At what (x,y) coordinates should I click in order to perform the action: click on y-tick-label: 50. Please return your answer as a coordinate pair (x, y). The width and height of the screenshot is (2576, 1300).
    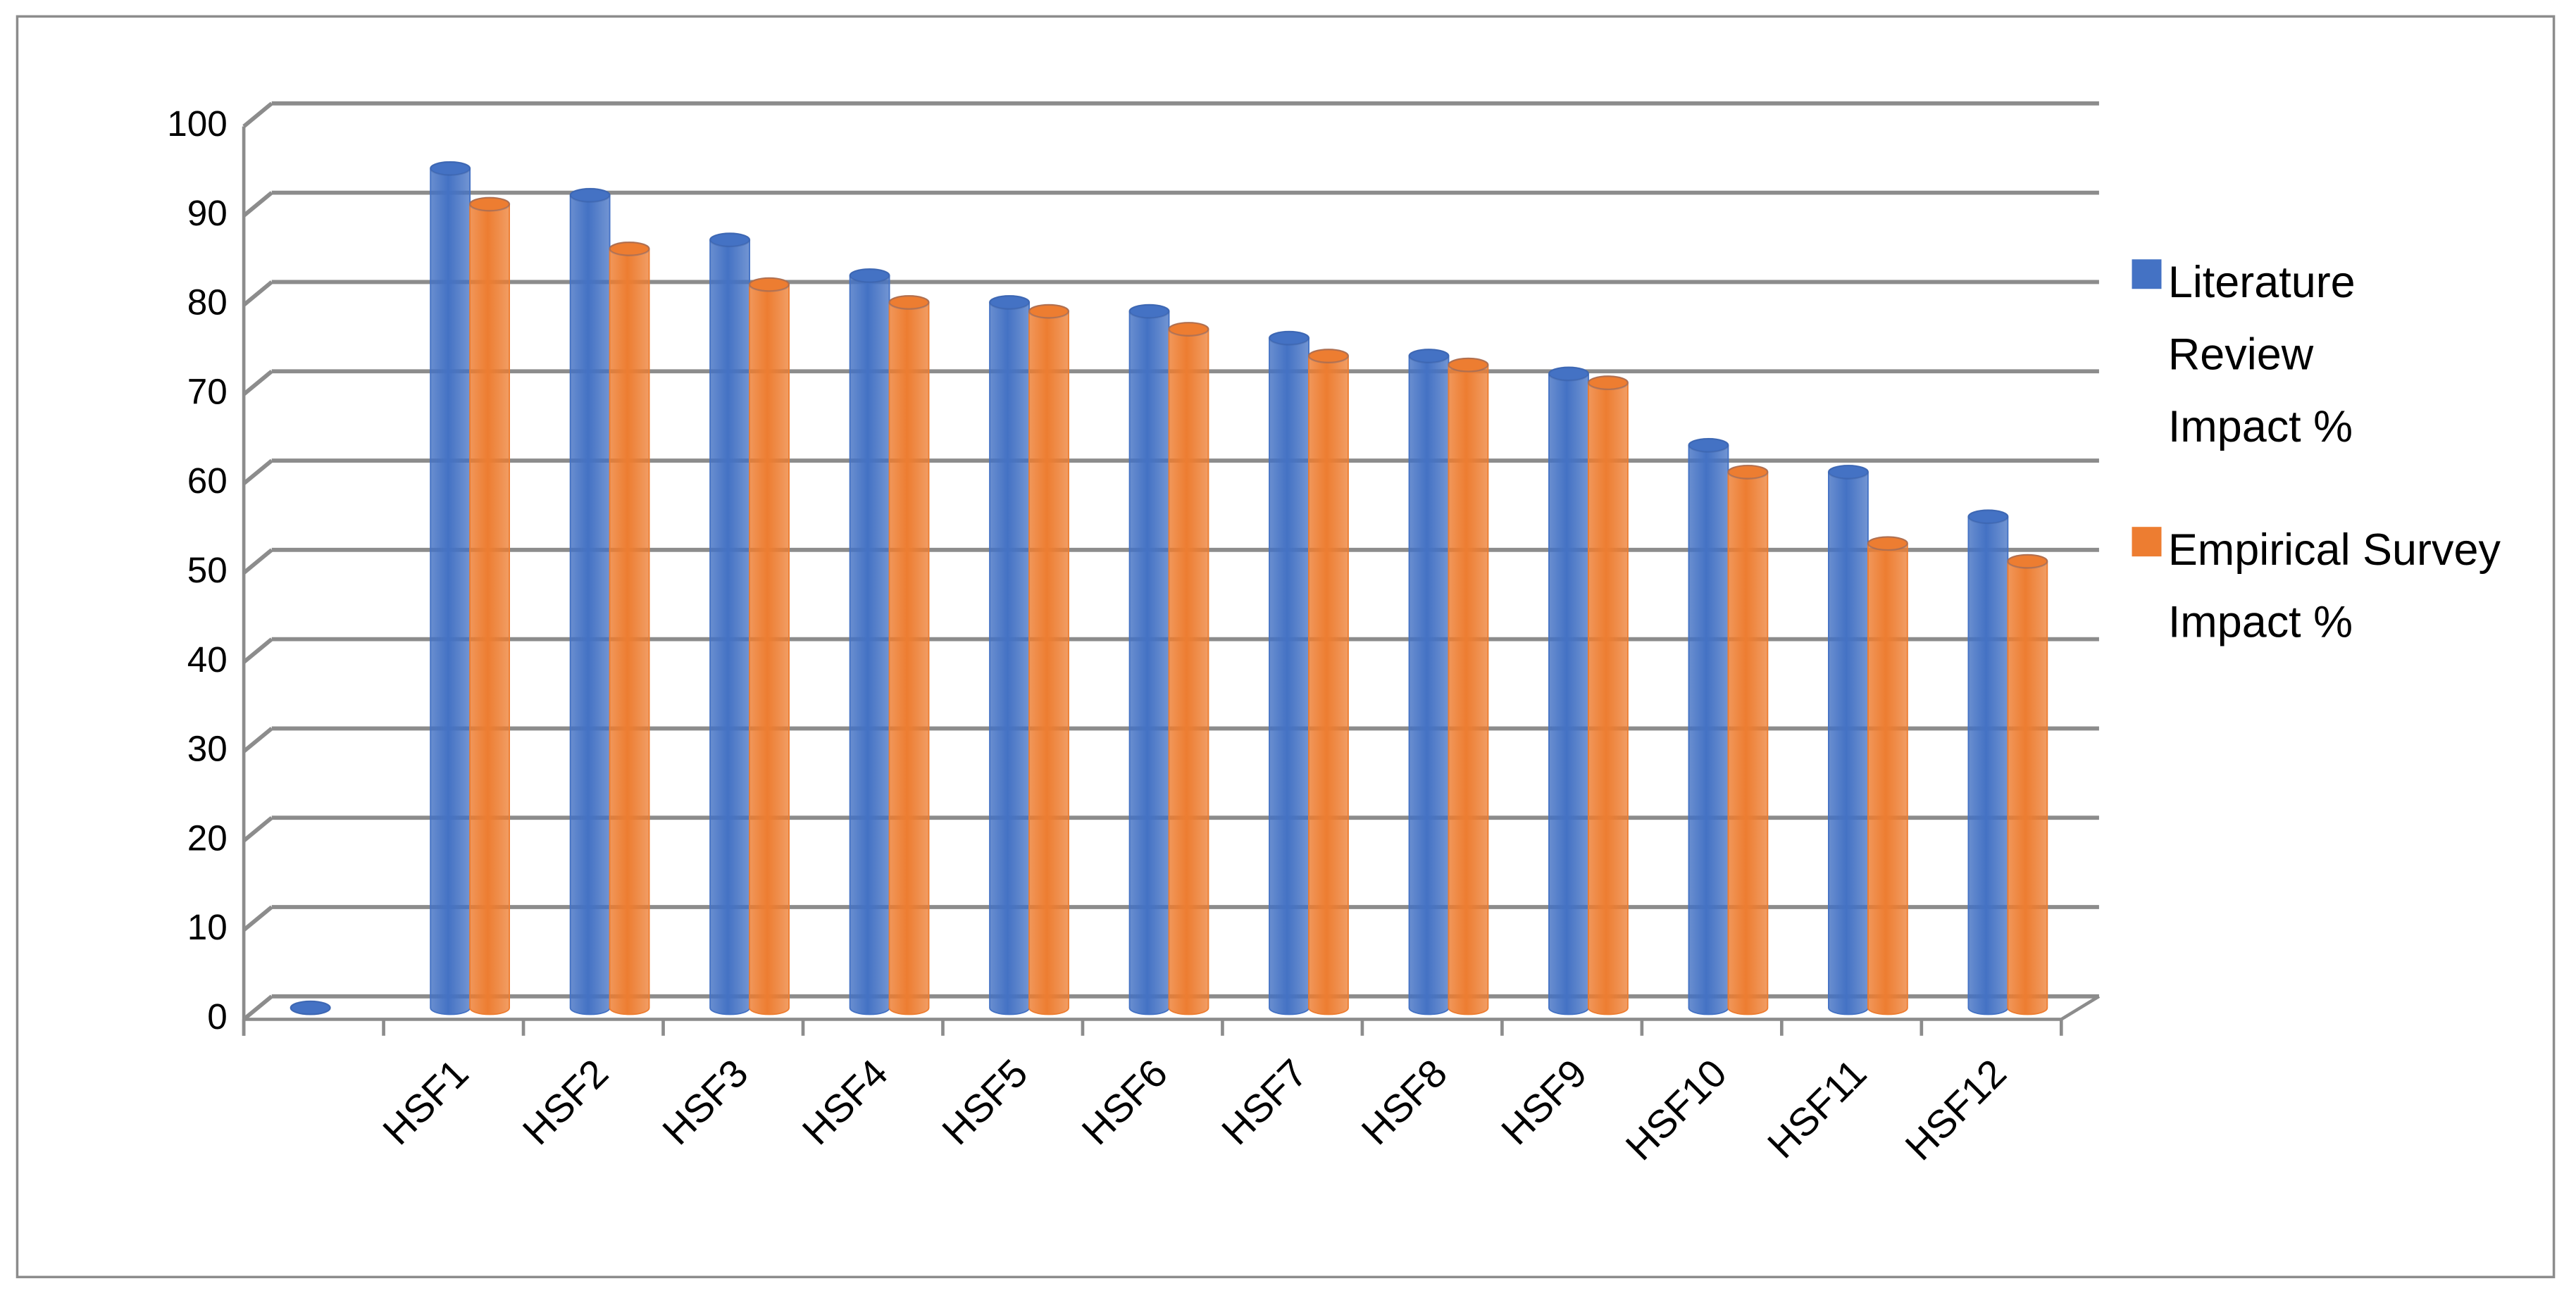
    Looking at the image, I should click on (207, 570).